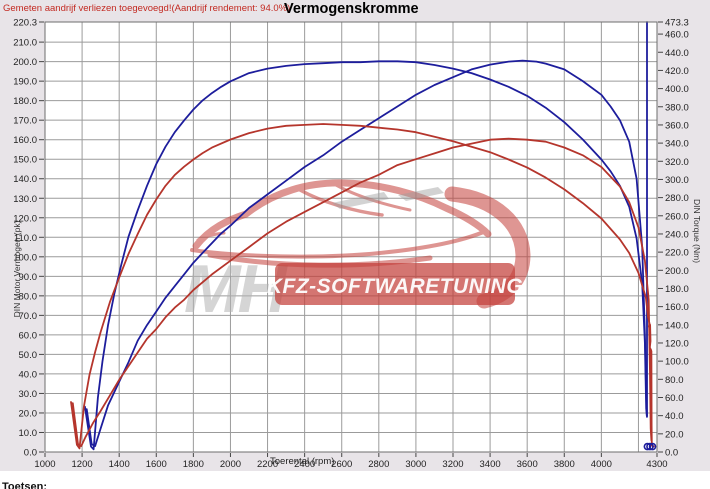 The height and width of the screenshot is (489, 710). Describe the element at coordinates (267, 464) in the screenshot. I see `x-tick-label: 2200` at that location.